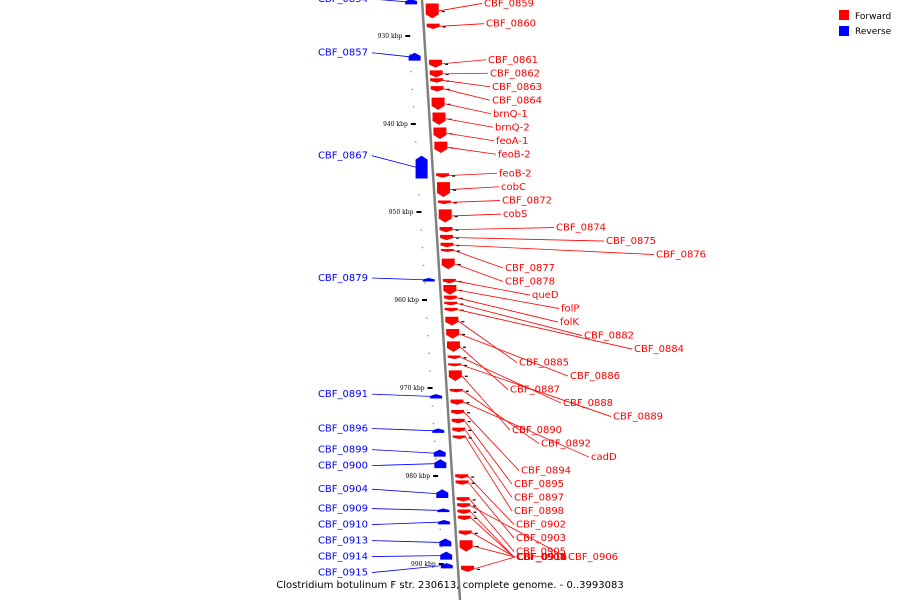 The height and width of the screenshot is (600, 900). I want to click on forward-gene-label: feoB-2, so click(515, 173).